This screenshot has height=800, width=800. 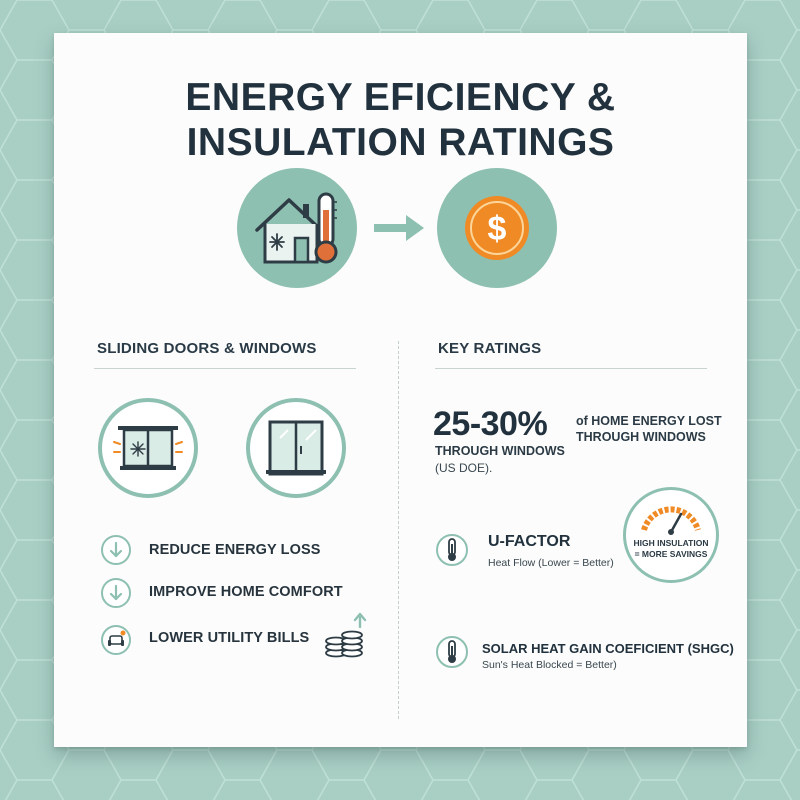 What do you see at coordinates (297, 228) in the screenshot?
I see `house-thermometer-icon` at bounding box center [297, 228].